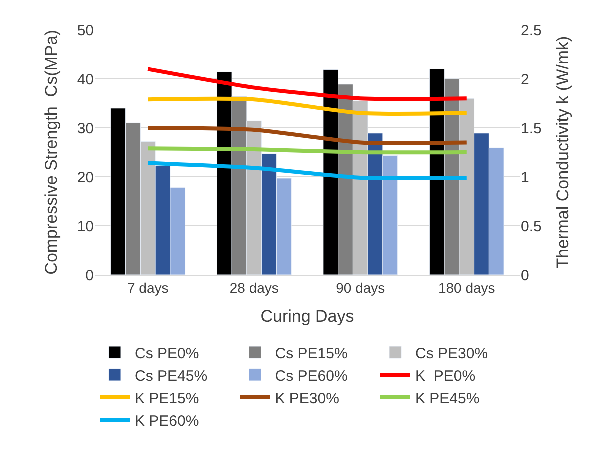 This screenshot has width=615, height=460. I want to click on legend-label: Cs PE45%, so click(171, 376).